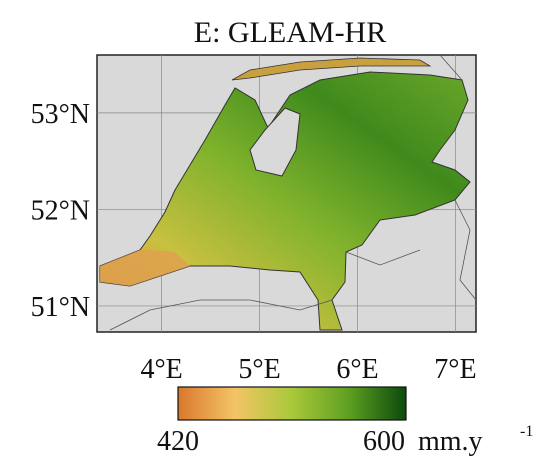 This screenshot has height=473, width=548. I want to click on colorbar, so click(292, 403).